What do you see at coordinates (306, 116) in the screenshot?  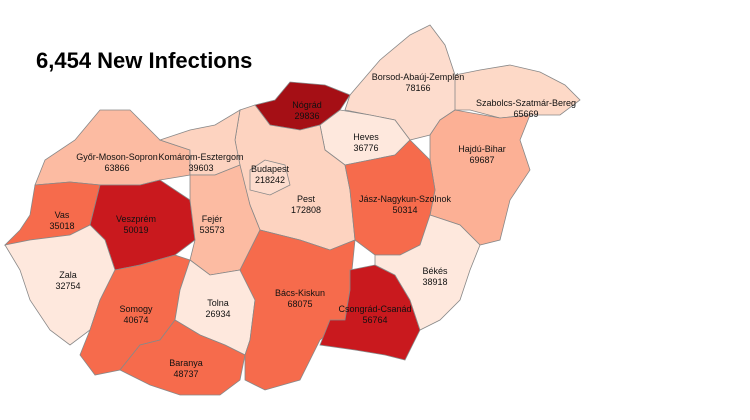 I see `region-value: 29836` at bounding box center [306, 116].